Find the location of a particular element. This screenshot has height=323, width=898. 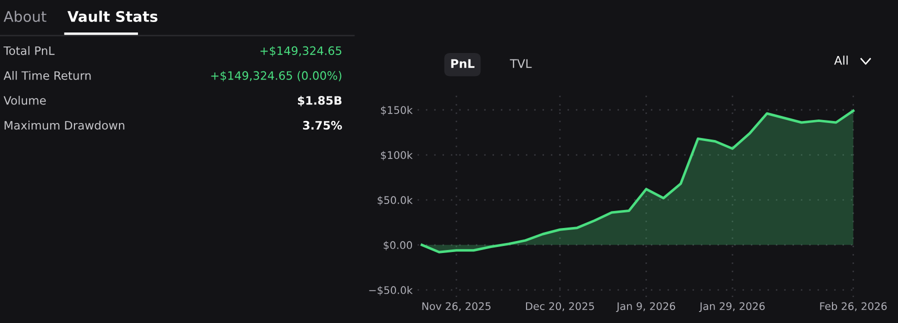

y-tick-label: $150k is located at coordinates (397, 111).